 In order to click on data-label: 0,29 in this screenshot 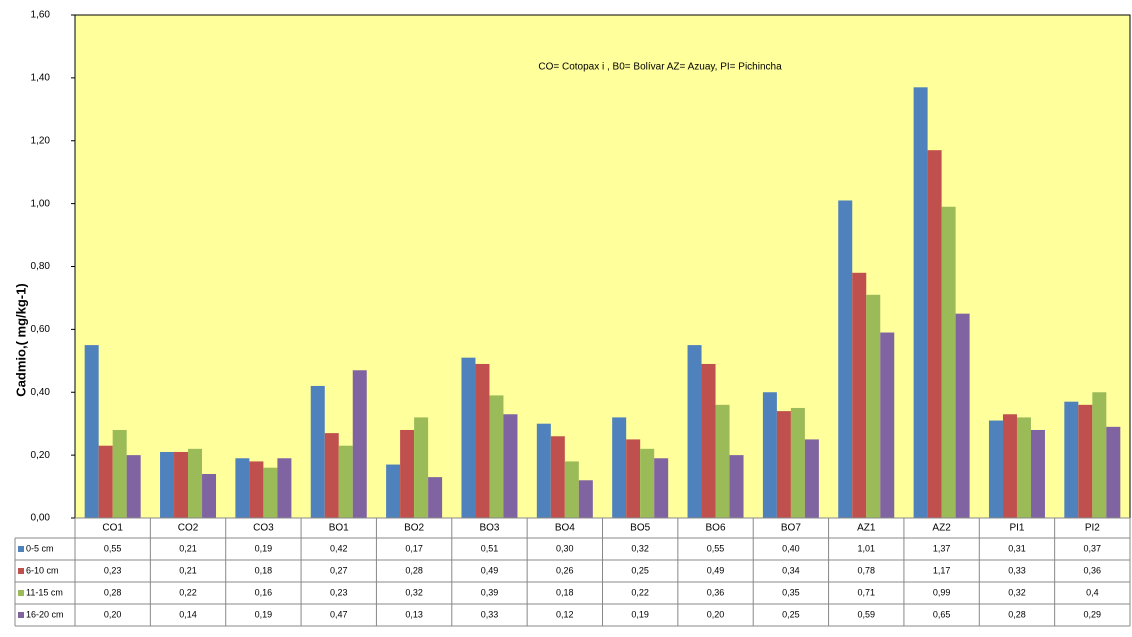, I will do `click(1093, 614)`.